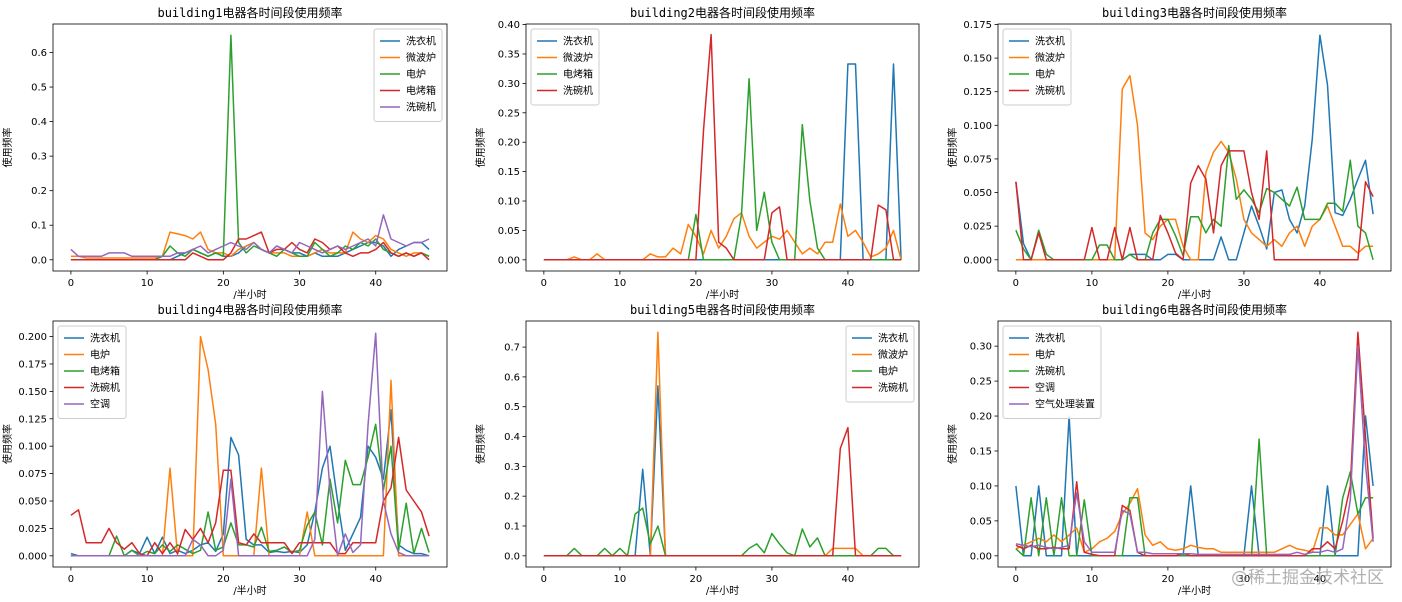 This screenshot has height=602, width=1402. Describe the element at coordinates (509, 54) in the screenshot. I see `y-tick-label: 0.35` at that location.